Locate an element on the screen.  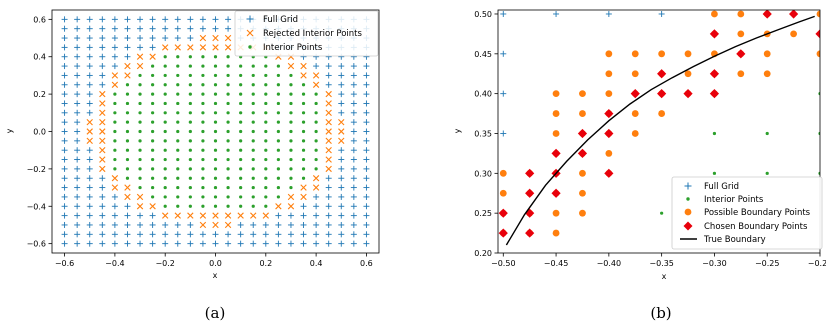
legend-a-rejected-marker is located at coordinates (250, 33).